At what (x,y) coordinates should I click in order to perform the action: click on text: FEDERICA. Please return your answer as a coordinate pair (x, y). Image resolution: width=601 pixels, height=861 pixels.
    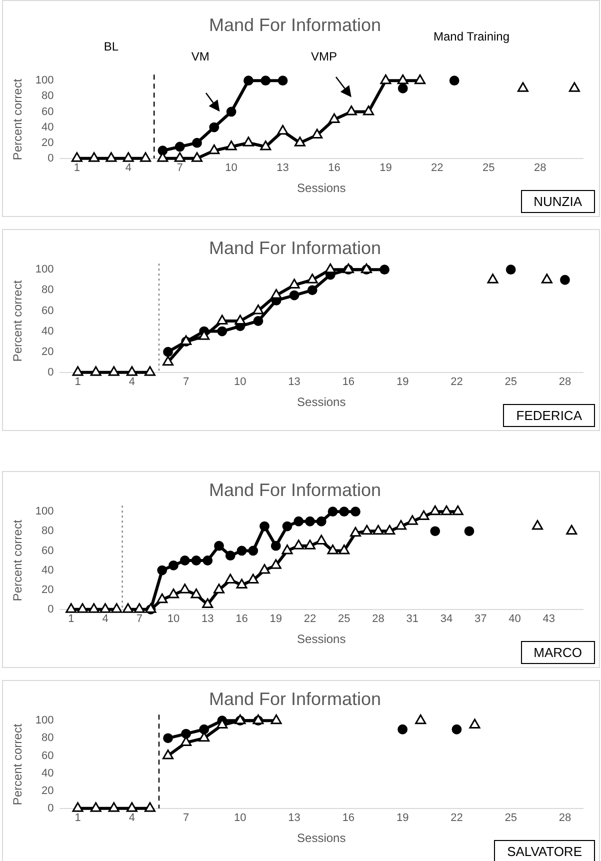
    Looking at the image, I should click on (549, 415).